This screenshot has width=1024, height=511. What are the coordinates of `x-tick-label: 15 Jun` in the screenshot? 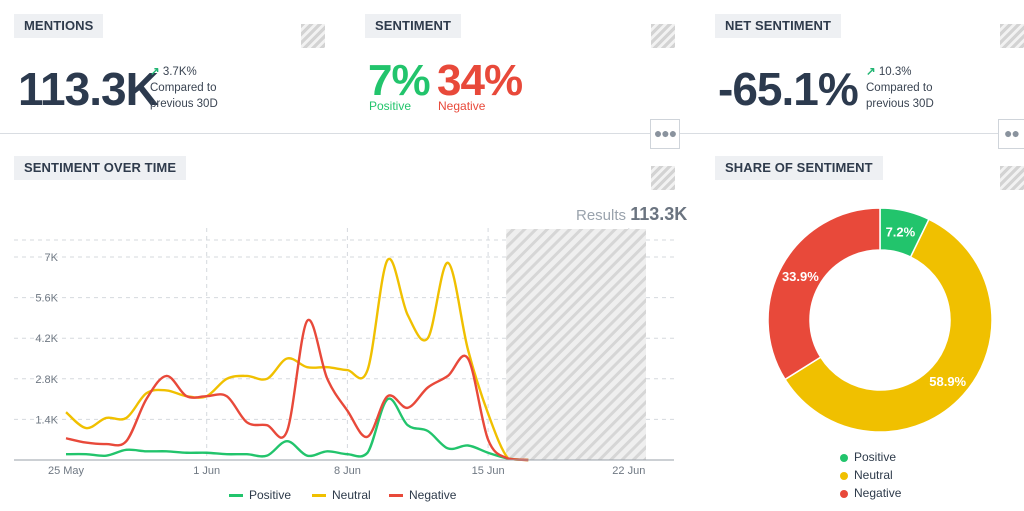 It's located at (488, 471).